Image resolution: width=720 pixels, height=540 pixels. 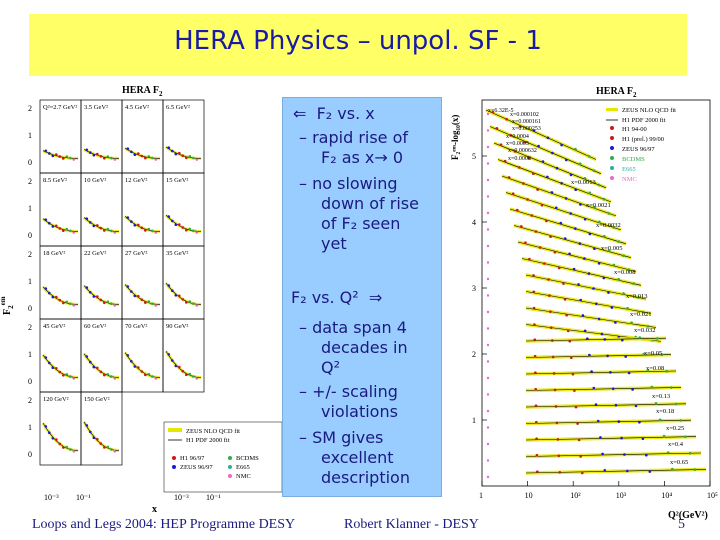 What do you see at coordinates (359, 411) in the screenshot?
I see `callout-line: violations` at bounding box center [359, 411].